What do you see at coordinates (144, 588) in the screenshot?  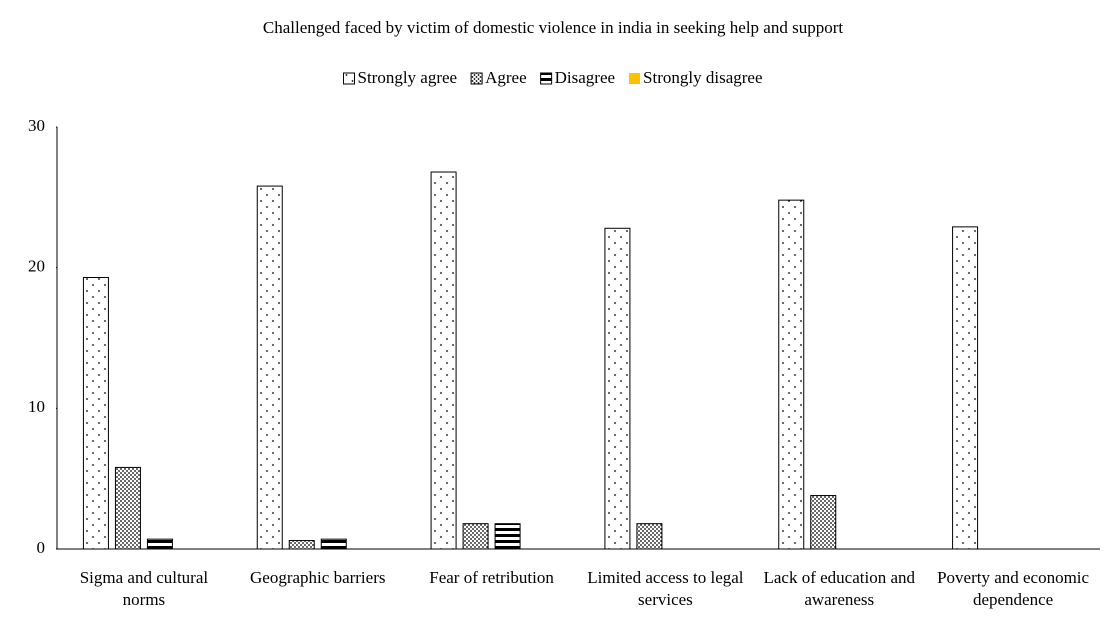 I see `x-tick-label: Sigma and cultural norms` at bounding box center [144, 588].